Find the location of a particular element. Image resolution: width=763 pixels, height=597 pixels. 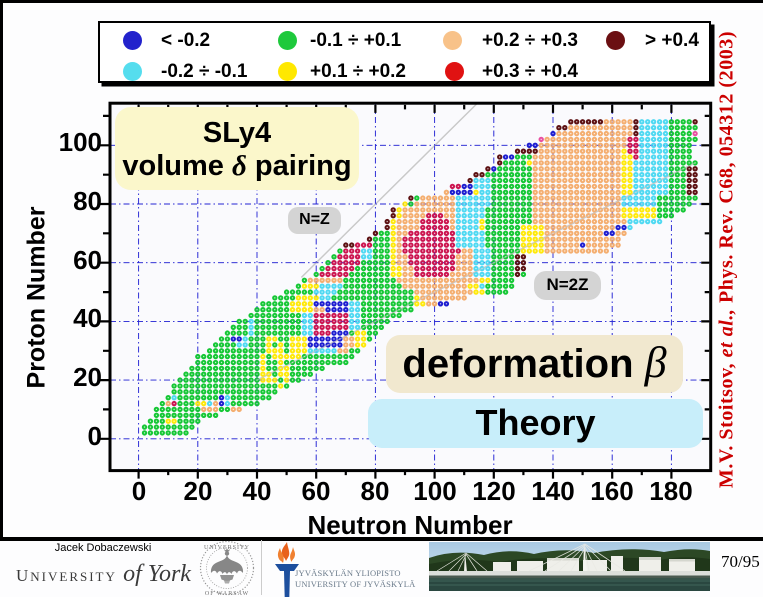

svg-text: UNIVERSITY is located at coordinates (227, 548).